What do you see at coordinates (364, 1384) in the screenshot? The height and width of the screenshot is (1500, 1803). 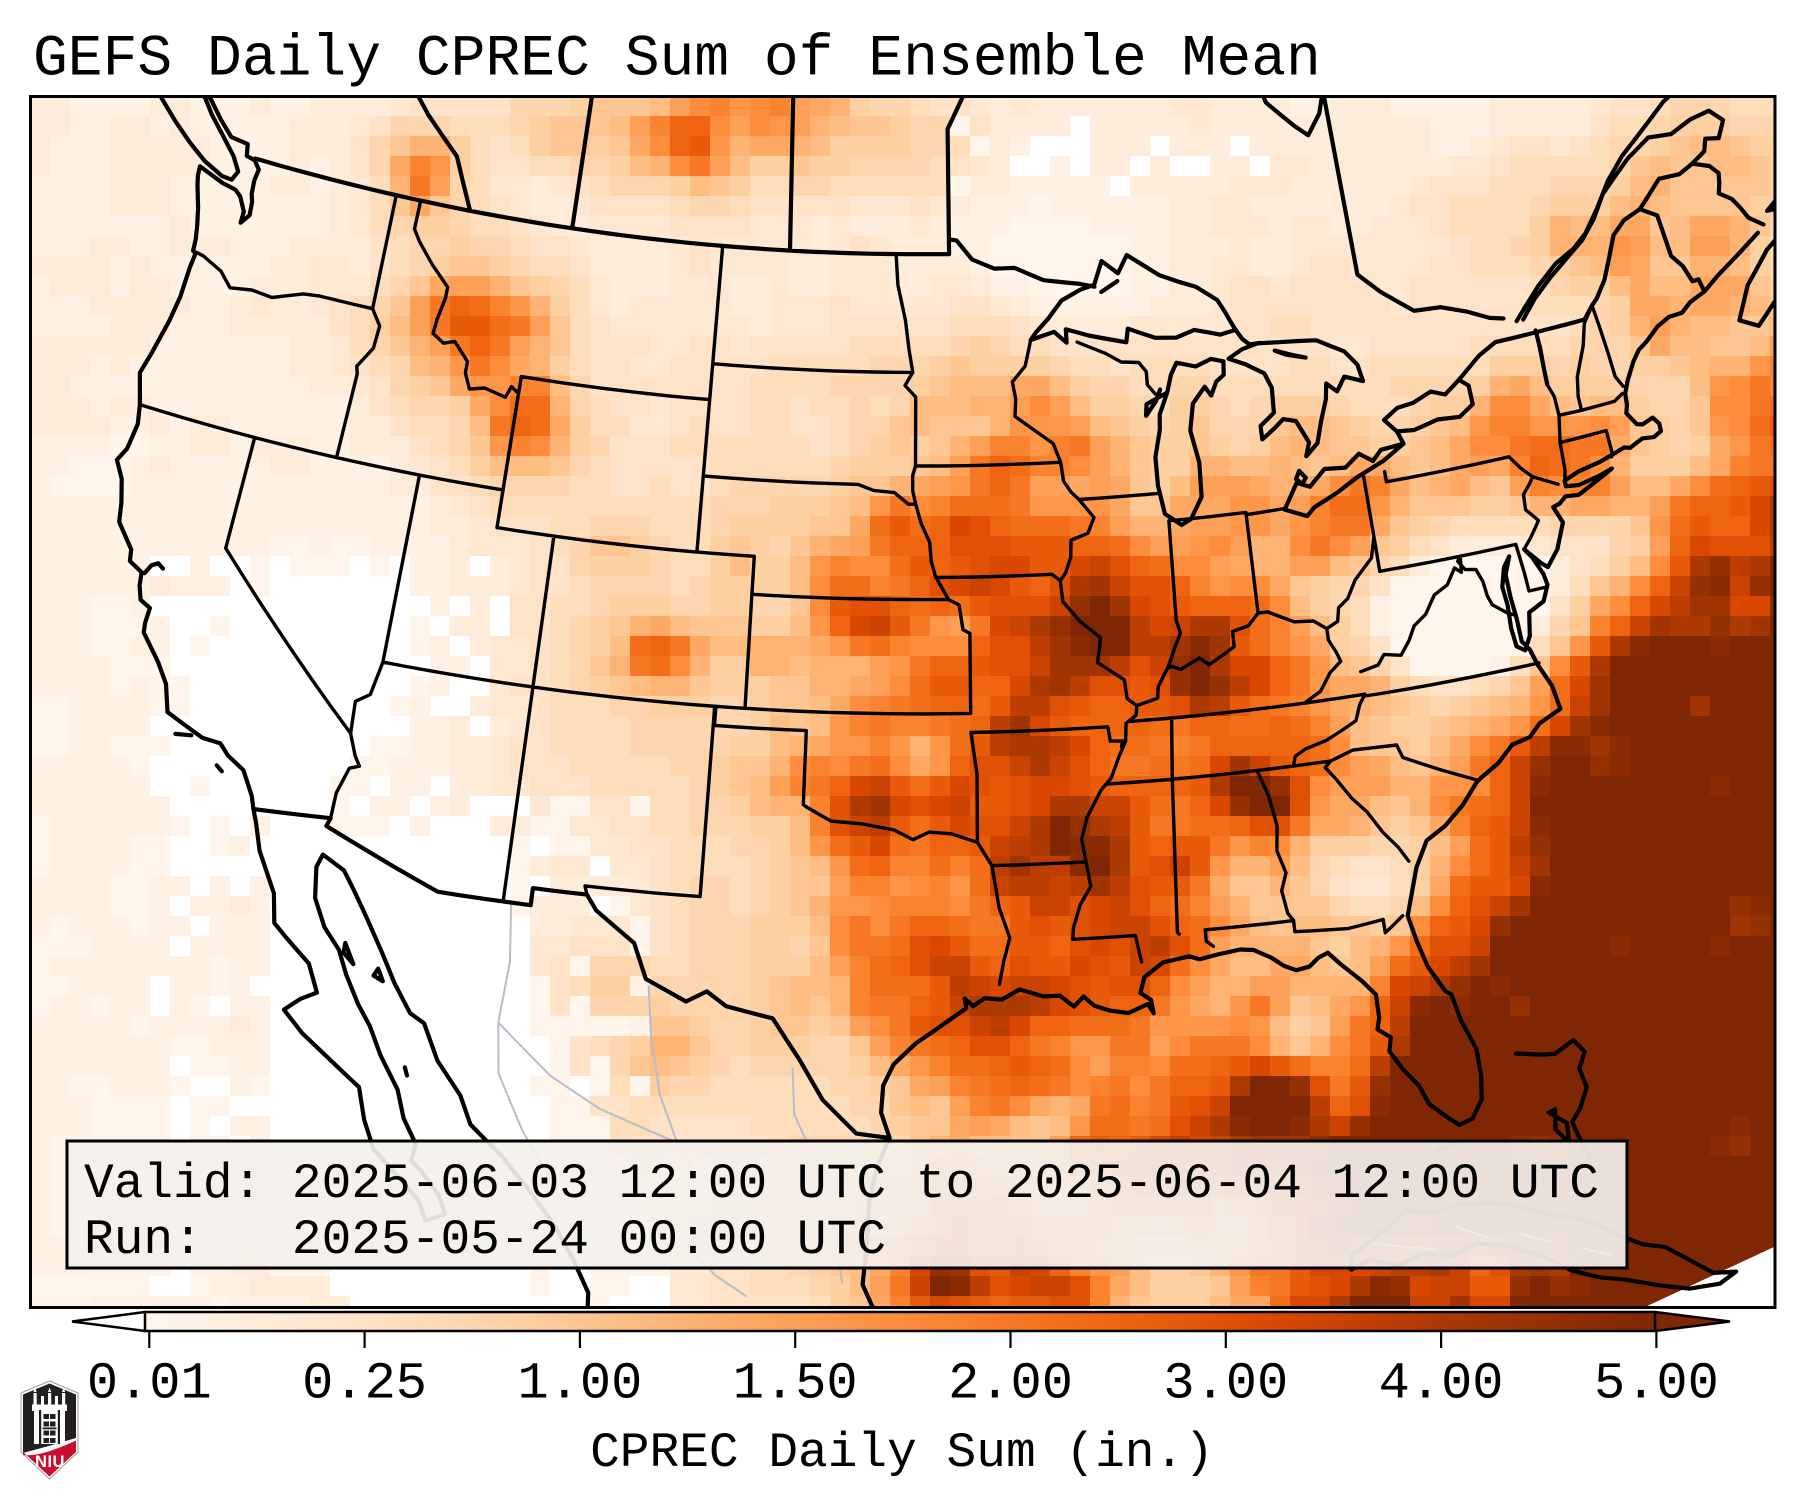 I see `svg-text: 0.25` at bounding box center [364, 1384].